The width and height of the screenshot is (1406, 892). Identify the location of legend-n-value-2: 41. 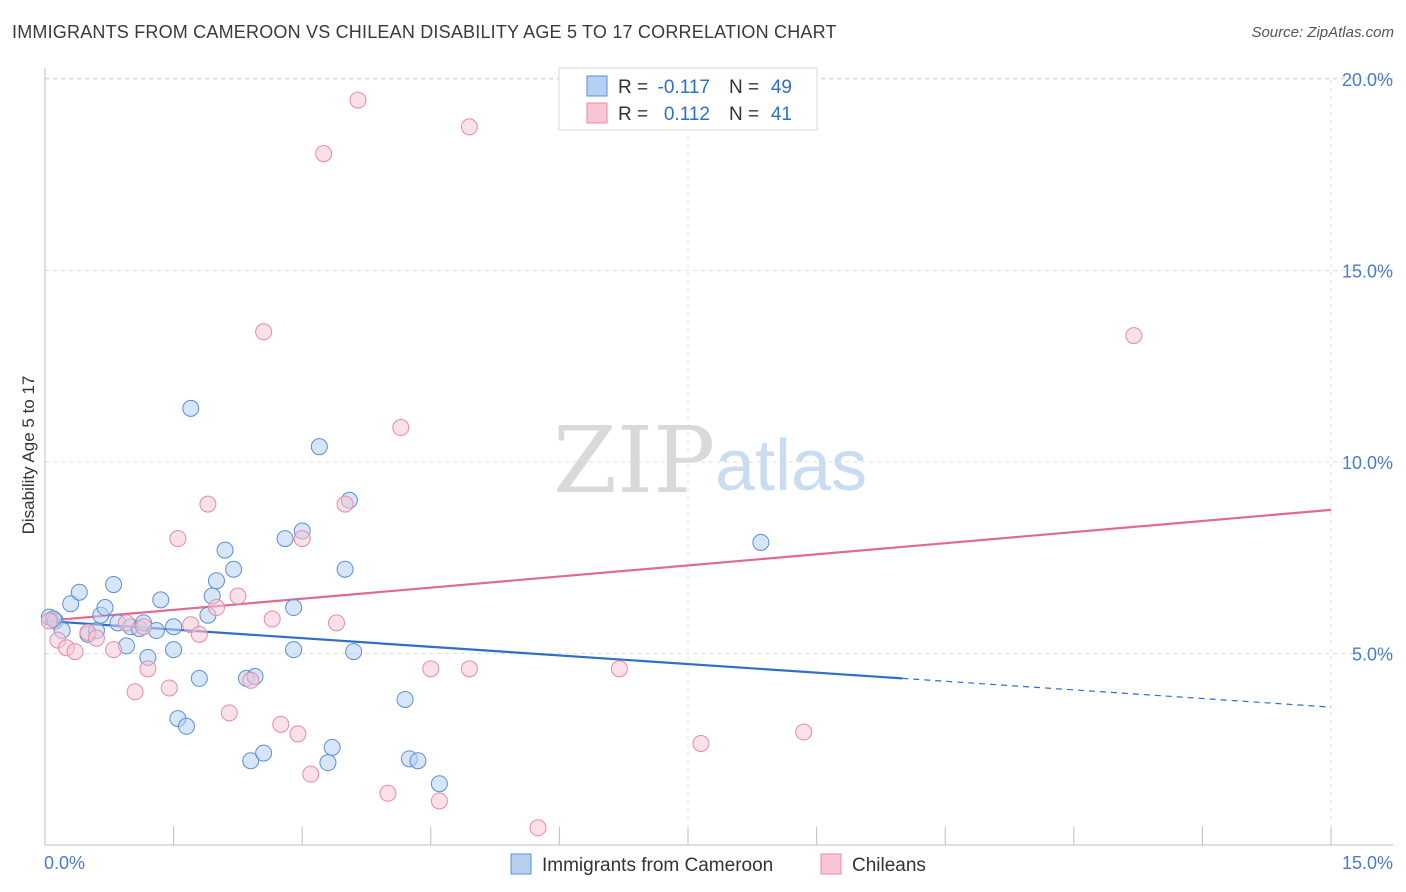
(781, 114).